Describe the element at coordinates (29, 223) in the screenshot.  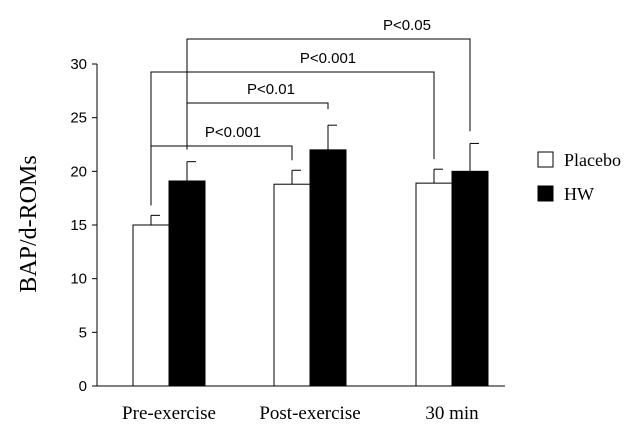
I see `y-axis-label: BAP/d-ROMs` at that location.